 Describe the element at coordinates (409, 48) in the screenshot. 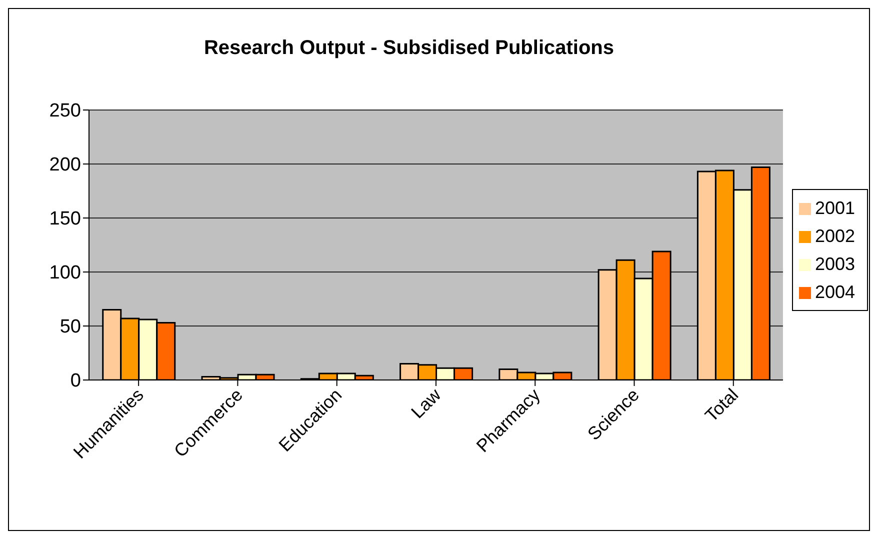

I see `chart-title: Research Output - Subsidised Publications` at that location.